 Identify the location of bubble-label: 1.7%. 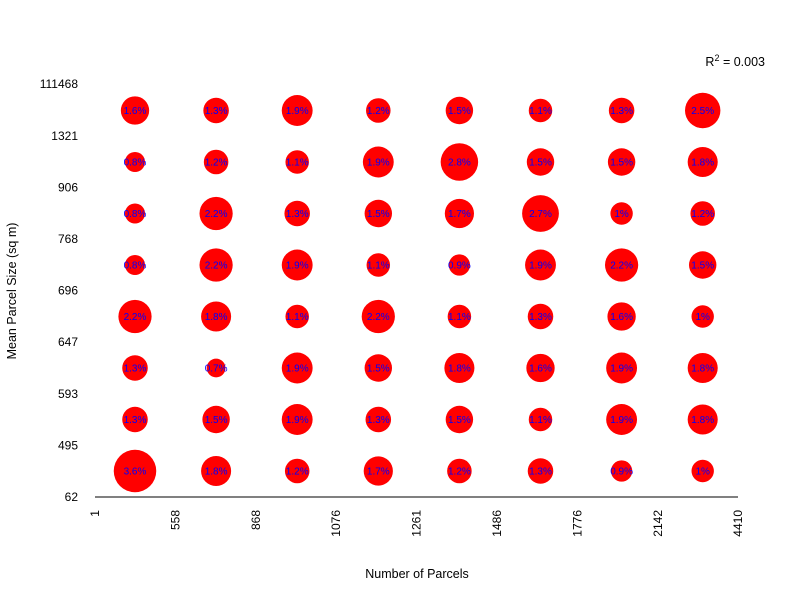
(459, 214).